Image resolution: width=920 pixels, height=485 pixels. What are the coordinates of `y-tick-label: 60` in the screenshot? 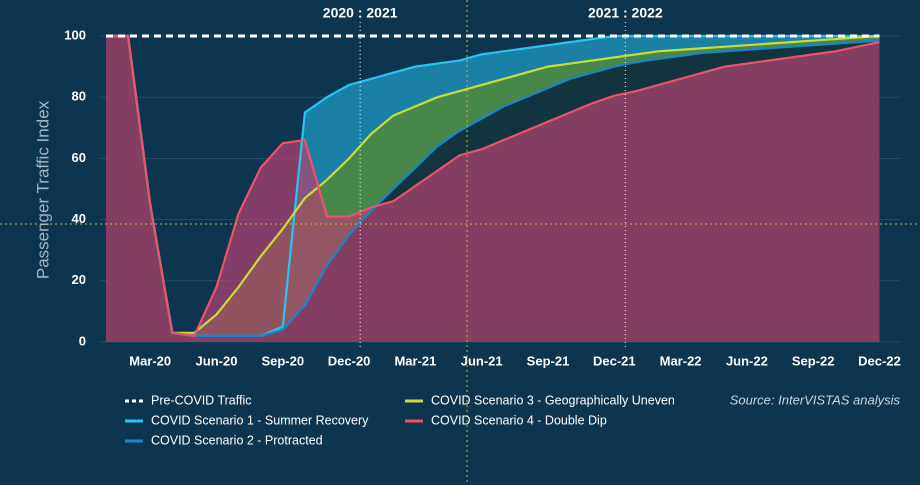 It's located at (79, 157).